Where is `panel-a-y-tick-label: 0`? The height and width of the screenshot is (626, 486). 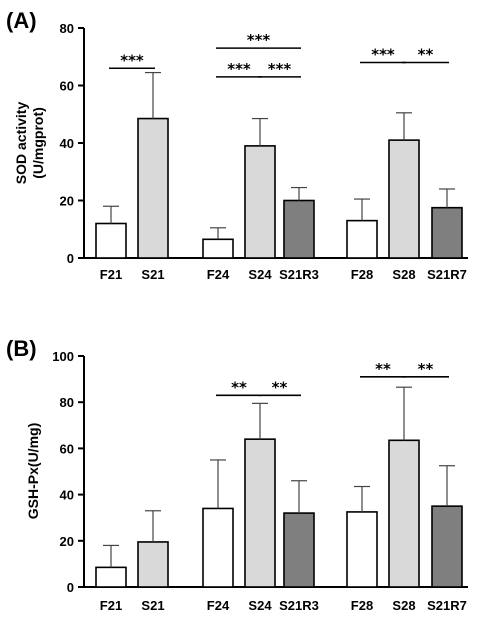
panel-a-y-tick-label: 0 is located at coordinates (70, 258).